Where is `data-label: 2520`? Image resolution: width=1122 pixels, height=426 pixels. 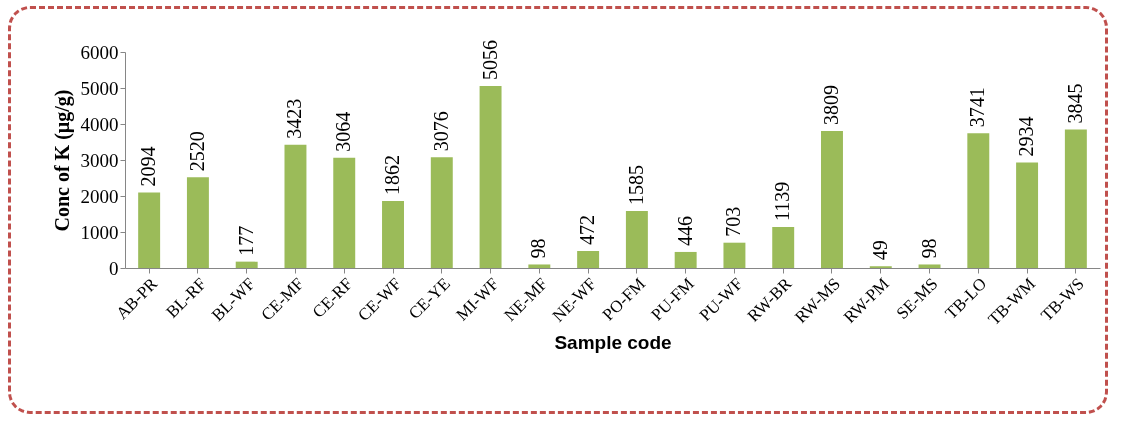
data-label: 2520 is located at coordinates (196, 151).